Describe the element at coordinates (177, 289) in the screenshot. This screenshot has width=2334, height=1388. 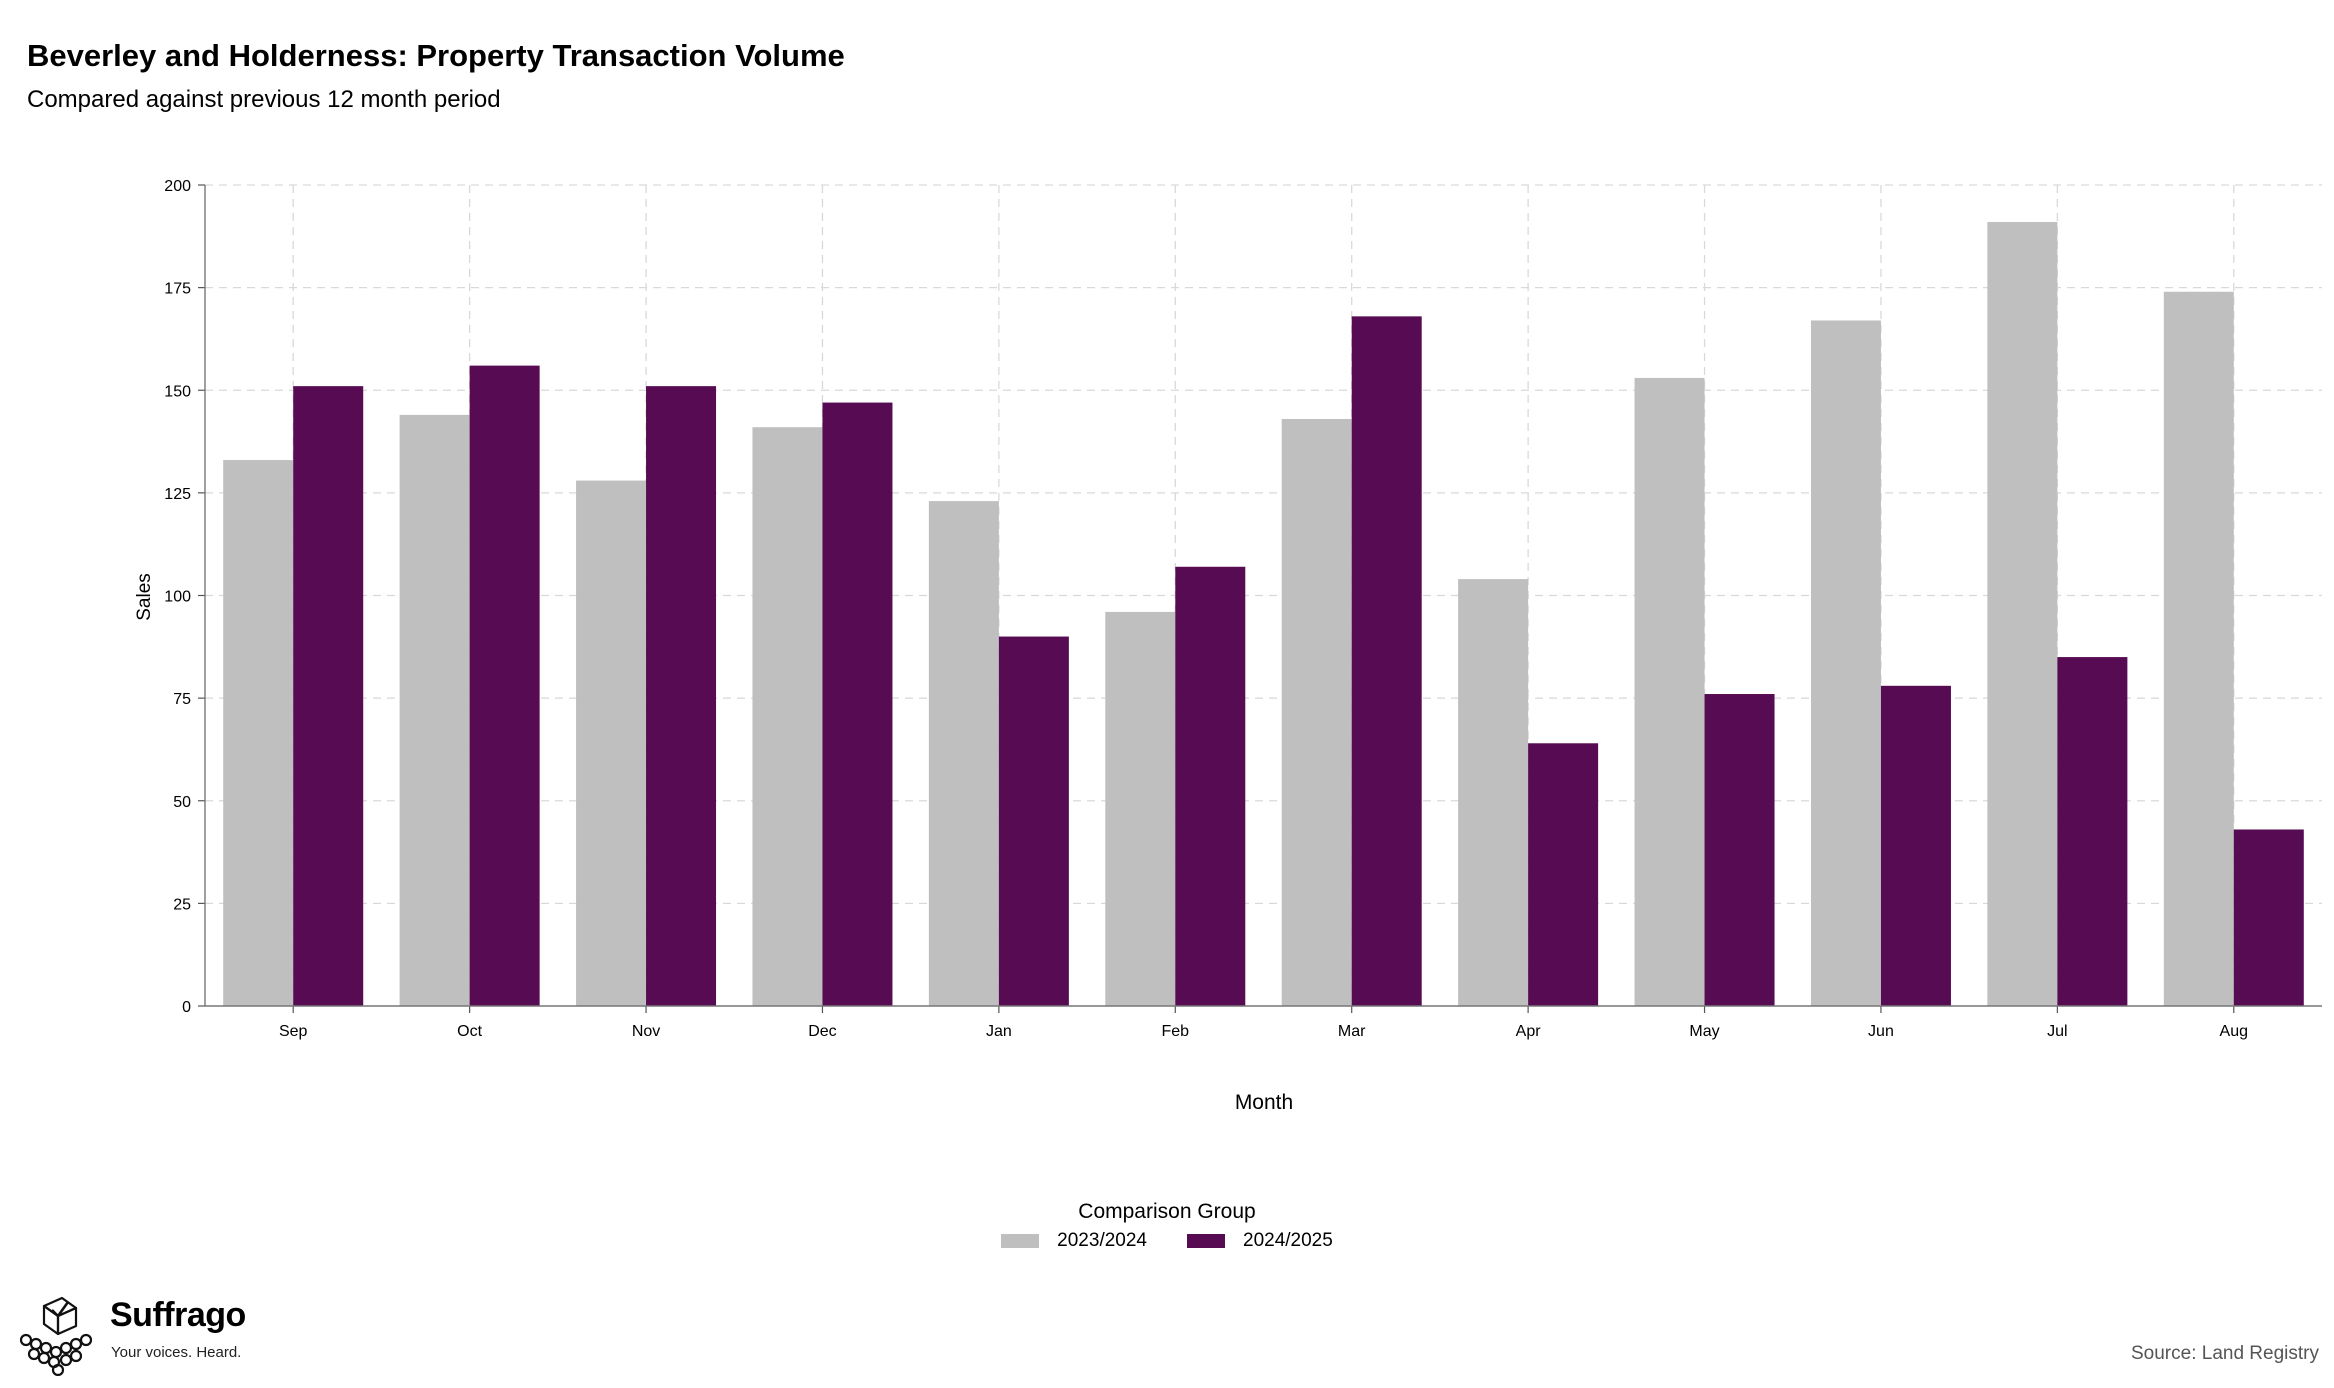
I see `y-tick-label: 175` at that location.